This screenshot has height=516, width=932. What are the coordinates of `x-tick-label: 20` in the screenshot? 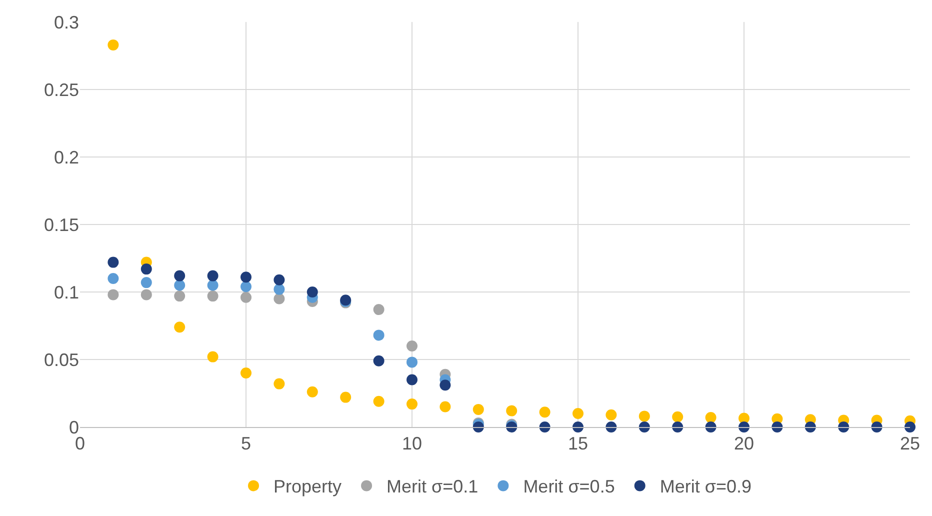 It's located at (744, 444).